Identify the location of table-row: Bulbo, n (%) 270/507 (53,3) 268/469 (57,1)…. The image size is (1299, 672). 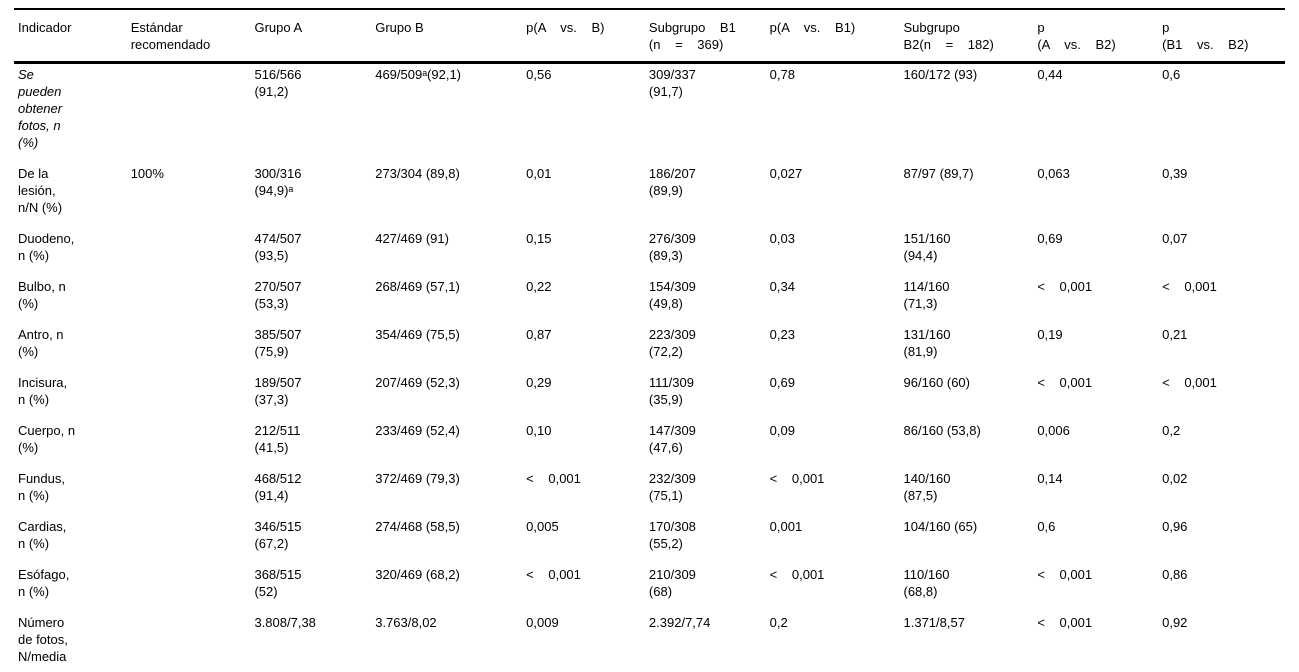
(649, 300).